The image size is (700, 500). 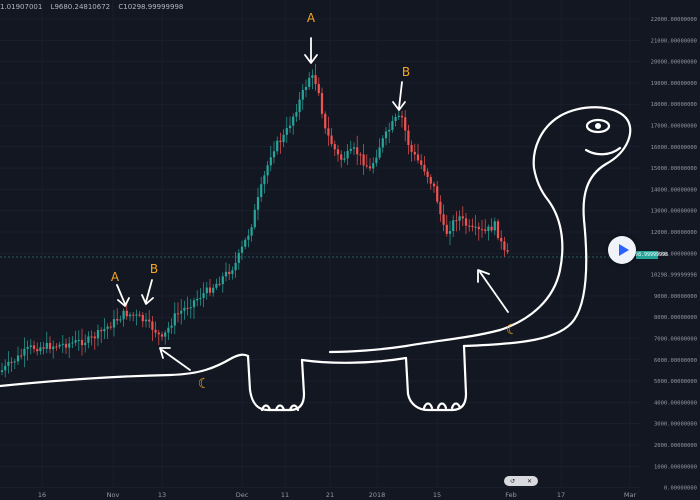 I want to click on time-tick-label: 16, so click(x=42, y=495).